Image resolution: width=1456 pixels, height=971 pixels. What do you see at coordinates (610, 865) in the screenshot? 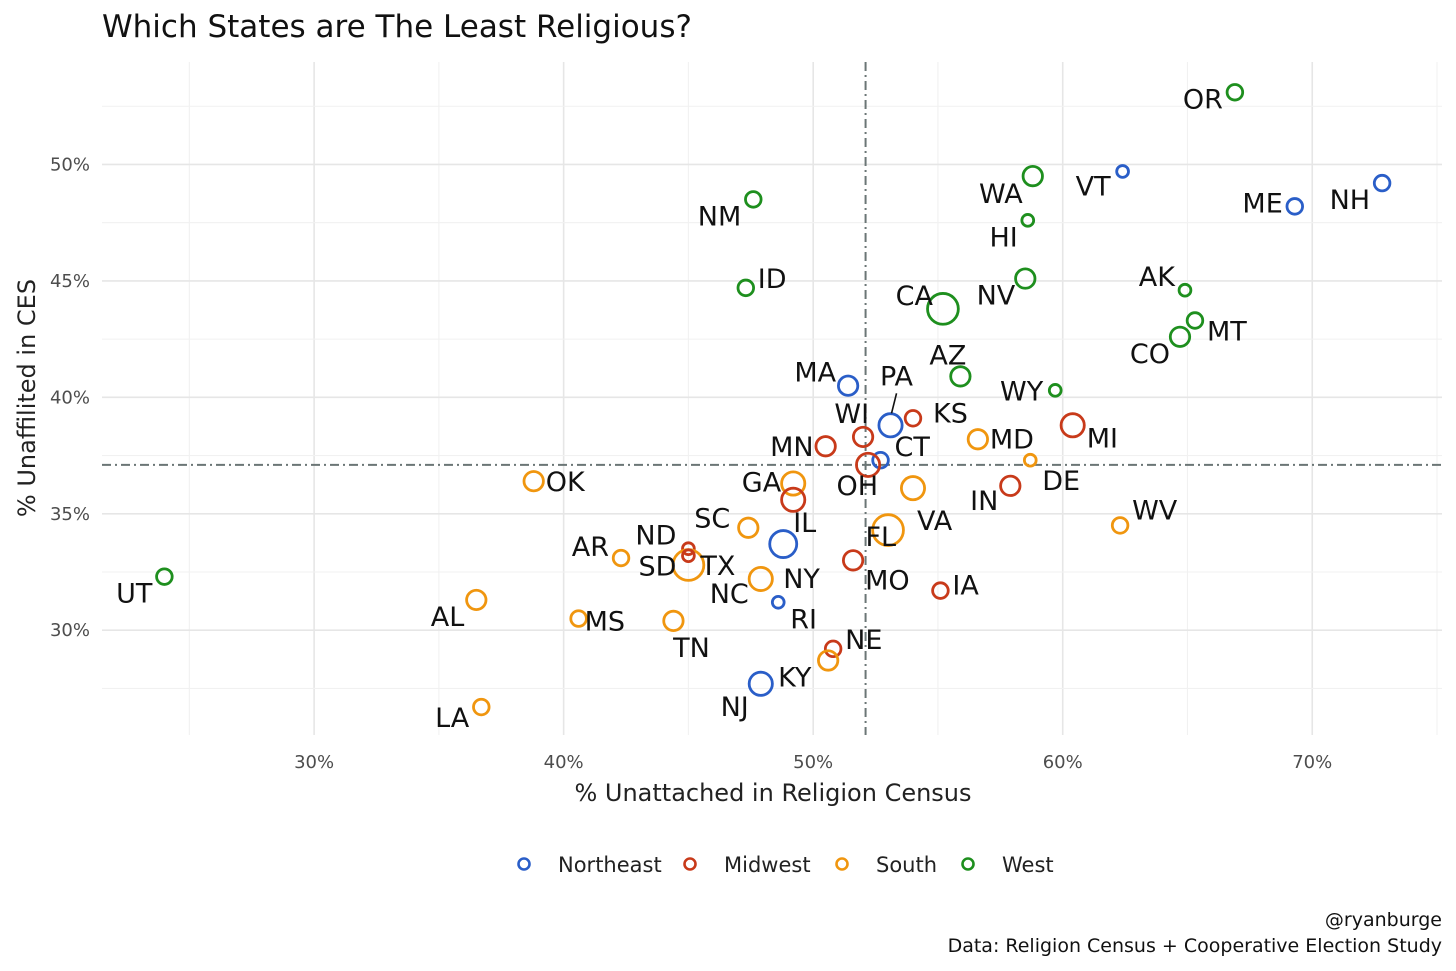
I see `legend-label-northeast: Northeast` at bounding box center [610, 865].